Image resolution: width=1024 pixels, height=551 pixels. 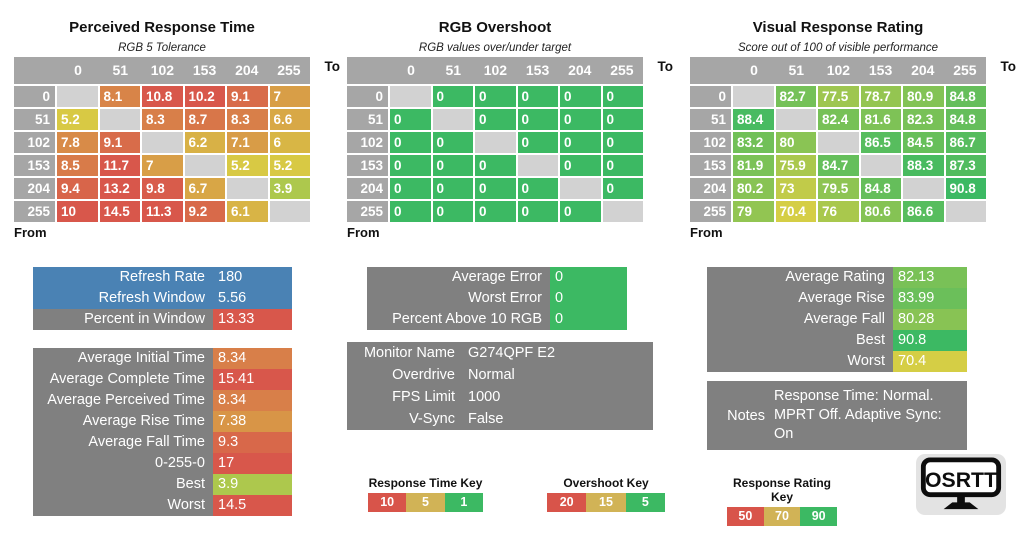 What do you see at coordinates (588, 298) in the screenshot?
I see `stat-value: 0` at bounding box center [588, 298].